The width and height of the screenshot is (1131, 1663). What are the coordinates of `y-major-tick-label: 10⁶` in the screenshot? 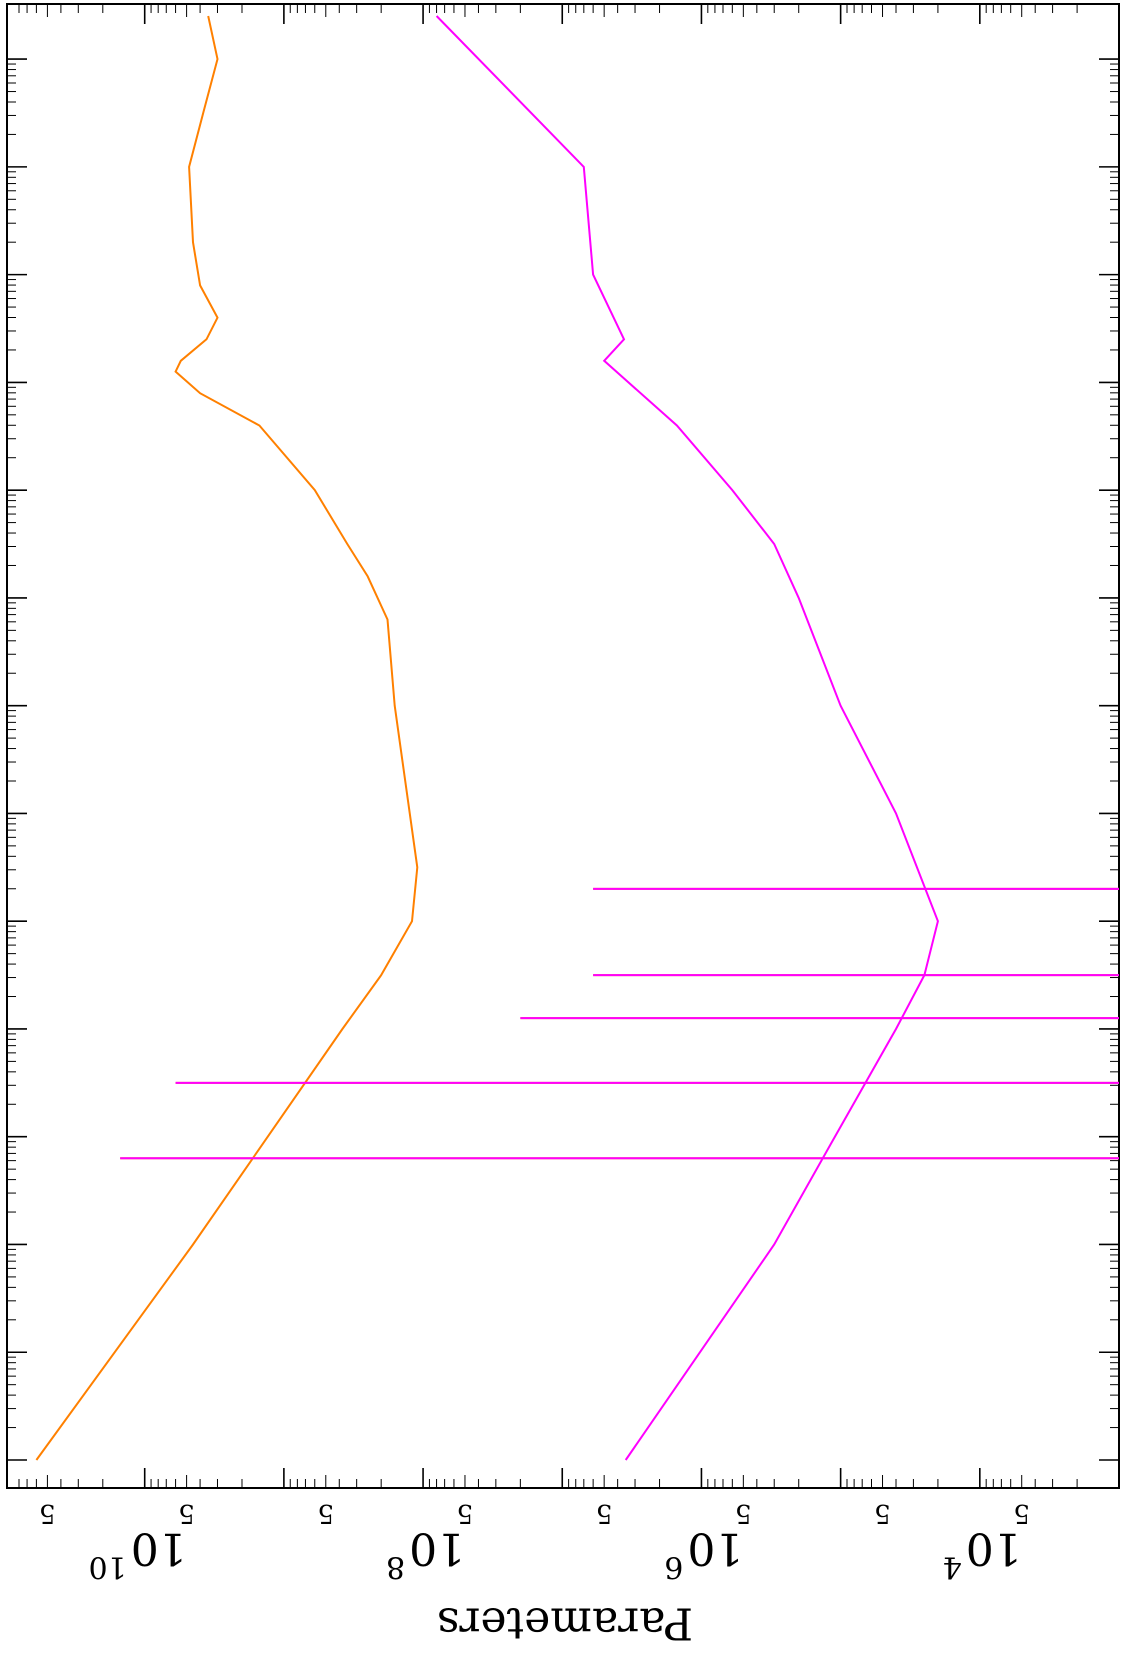 It's located at (703, 1554).